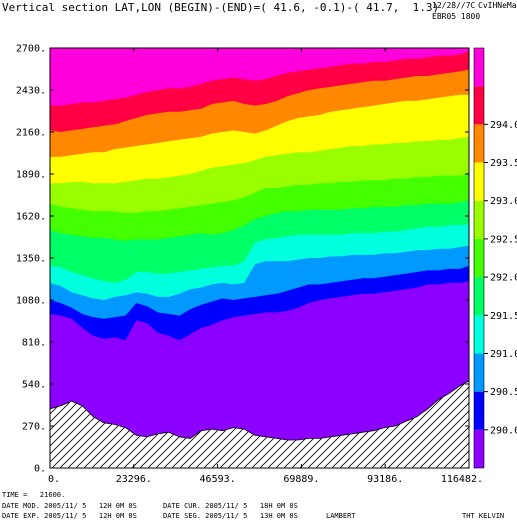 This screenshot has height=521, width=517. I want to click on y-tick-label: 1350., so click(31, 259).